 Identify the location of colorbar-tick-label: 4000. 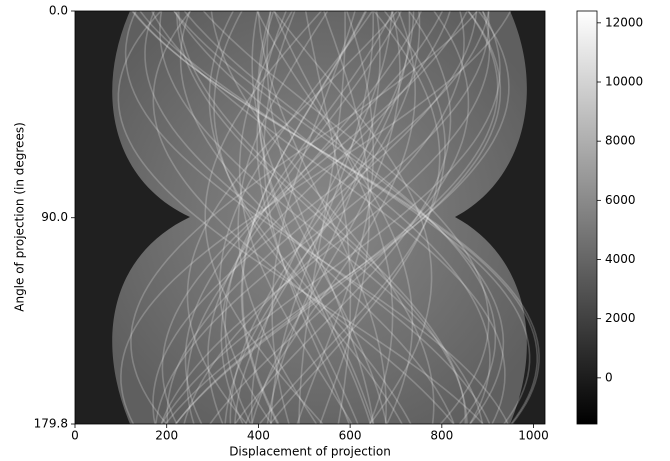
(620, 259).